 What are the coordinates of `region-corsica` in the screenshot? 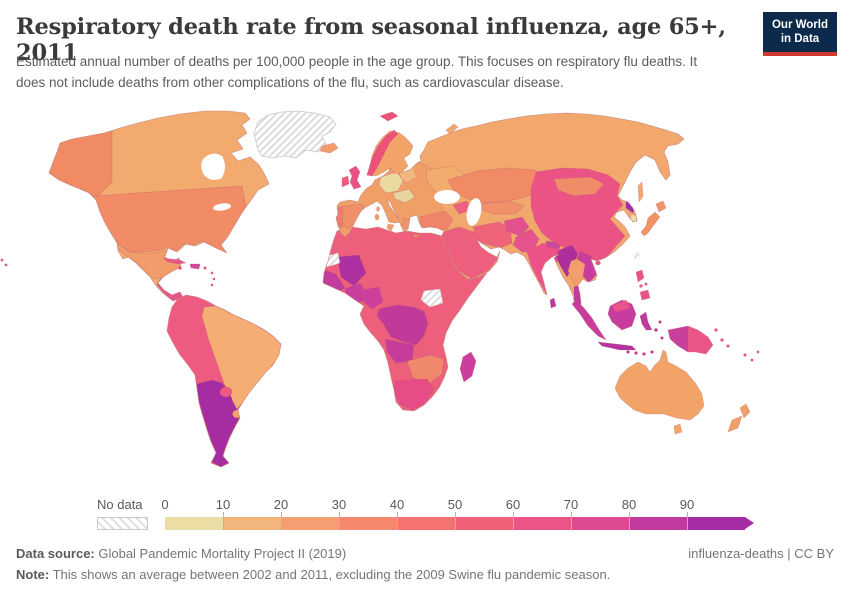 It's located at (378, 209).